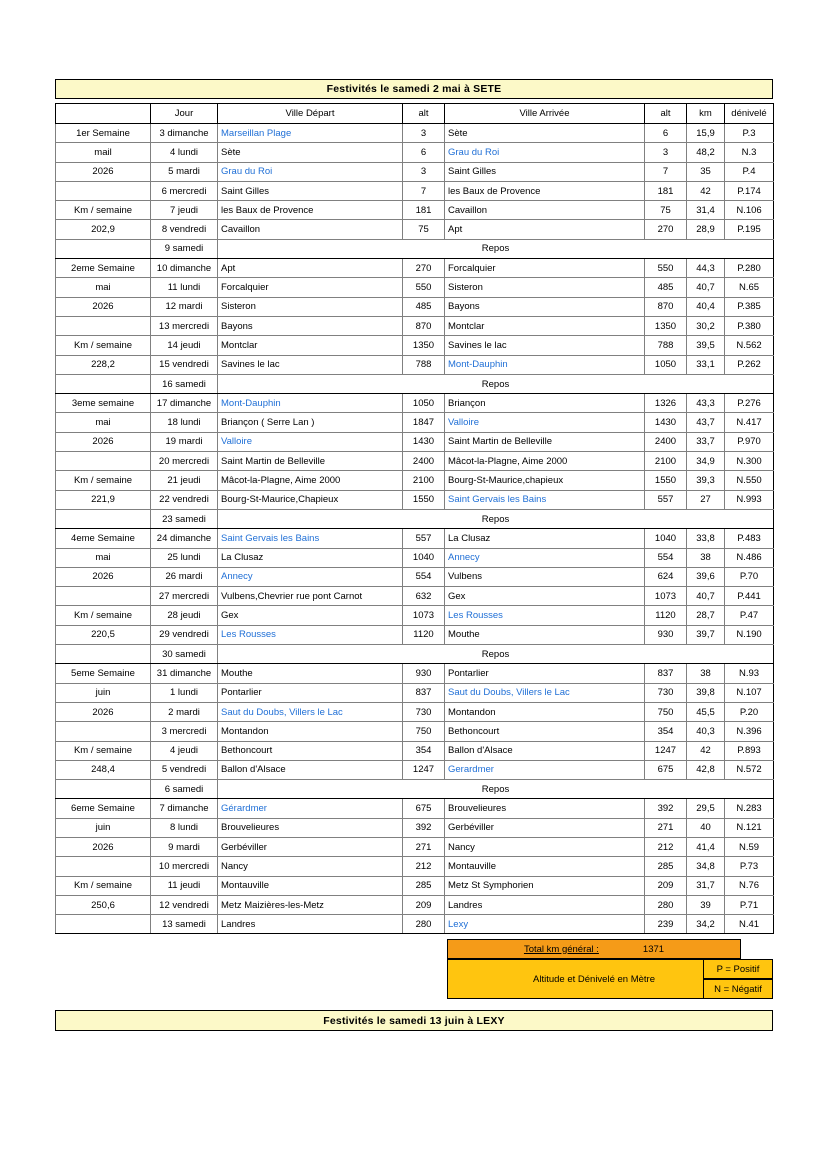 This screenshot has width=827, height=1169. I want to click on header-cell-jour: Jour, so click(184, 113).